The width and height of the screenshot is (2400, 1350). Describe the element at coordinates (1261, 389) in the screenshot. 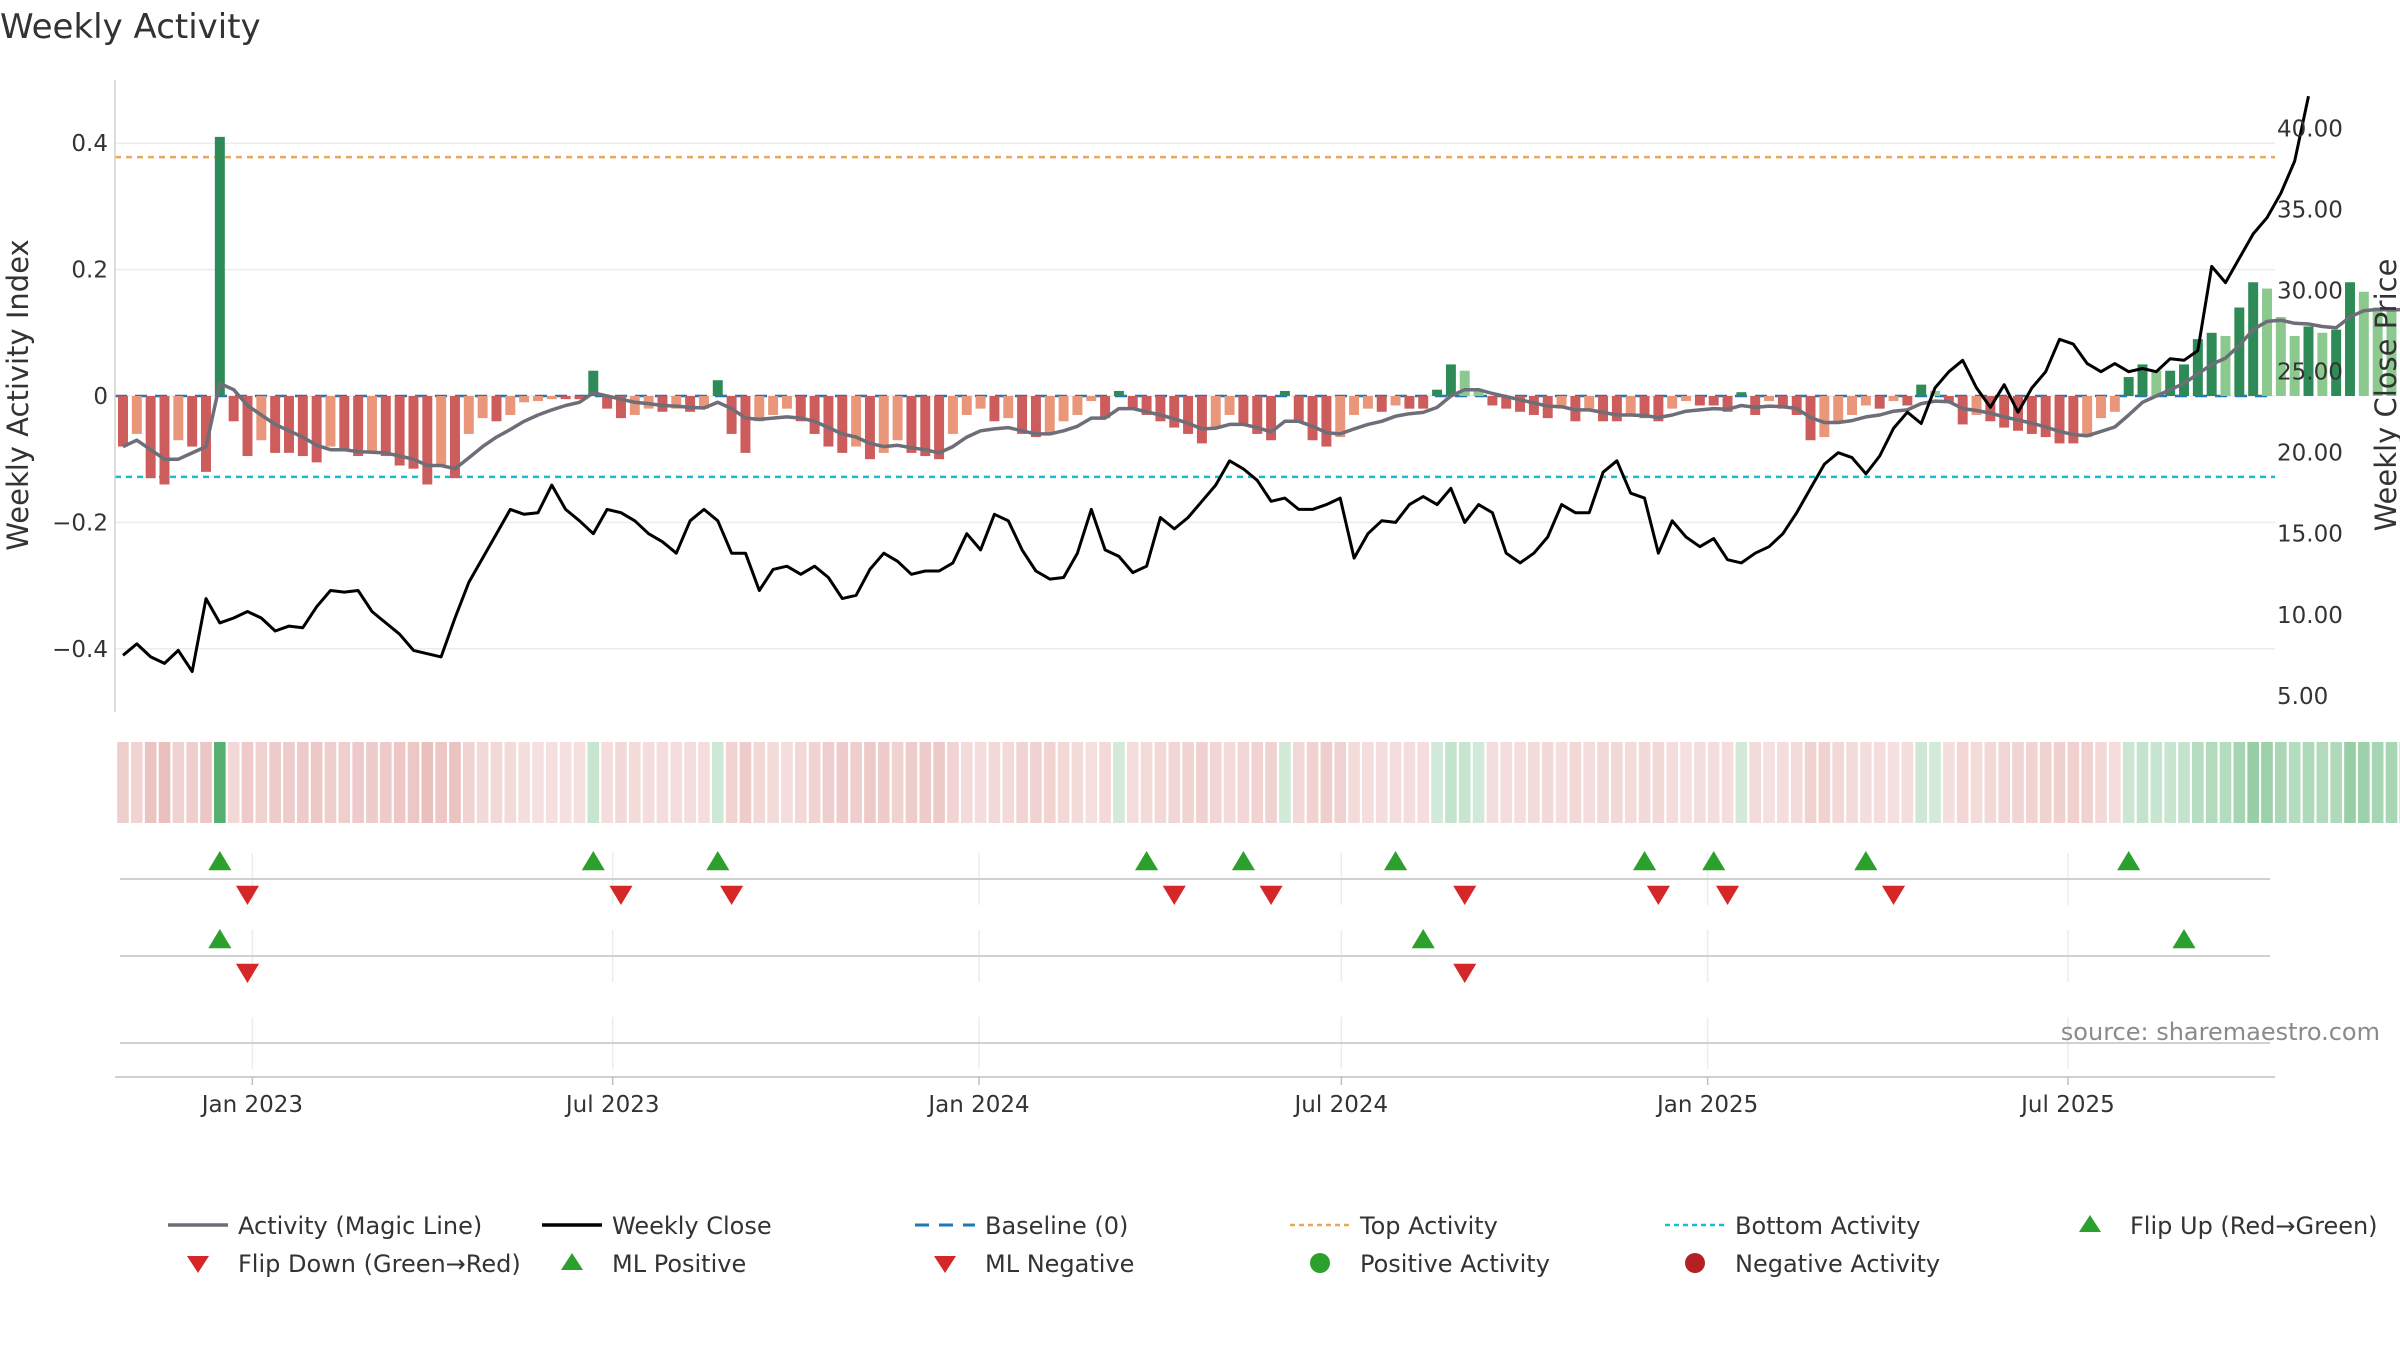

I see `magic-line` at that location.